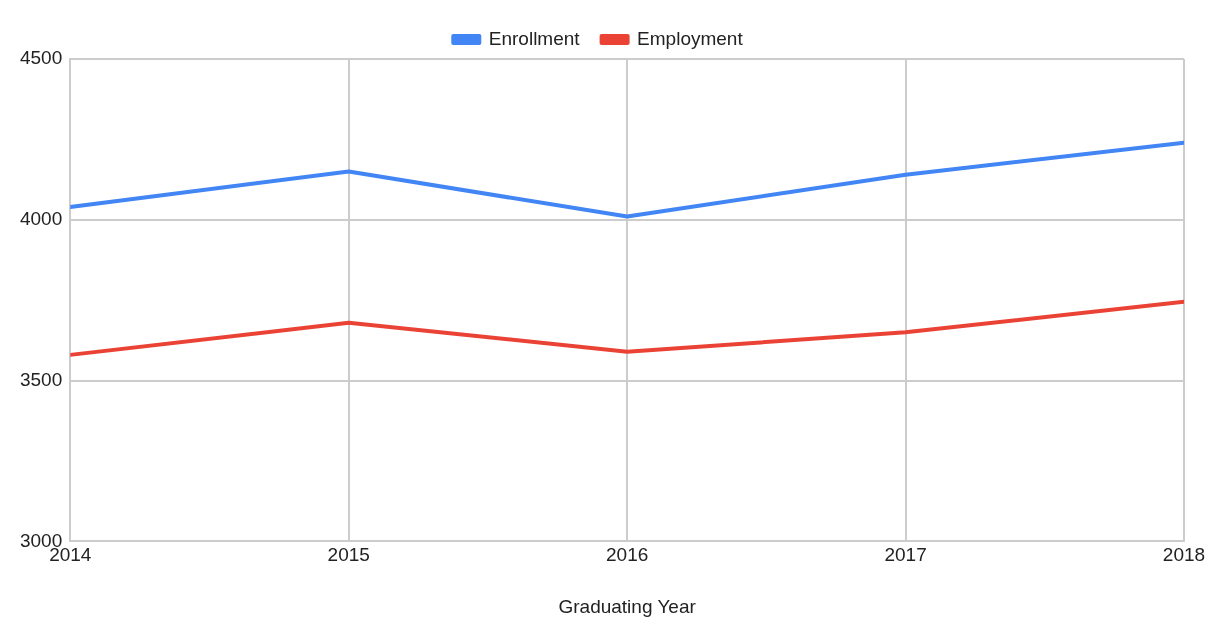  What do you see at coordinates (41, 58) in the screenshot?
I see `y-tick-label: 4500` at bounding box center [41, 58].